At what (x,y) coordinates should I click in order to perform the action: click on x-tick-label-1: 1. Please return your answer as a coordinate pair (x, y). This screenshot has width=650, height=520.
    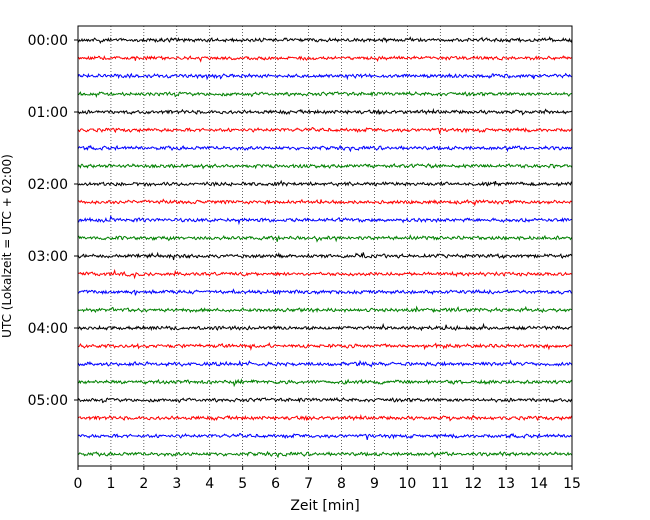
    Looking at the image, I should click on (110, 484).